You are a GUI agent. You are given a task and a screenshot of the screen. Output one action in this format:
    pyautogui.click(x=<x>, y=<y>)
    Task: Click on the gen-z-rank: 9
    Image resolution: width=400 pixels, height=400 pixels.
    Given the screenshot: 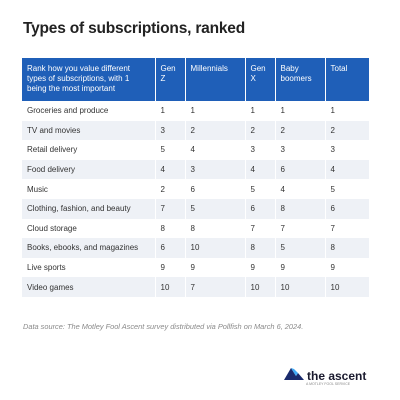 What is the action you would take?
    pyautogui.click(x=169, y=267)
    